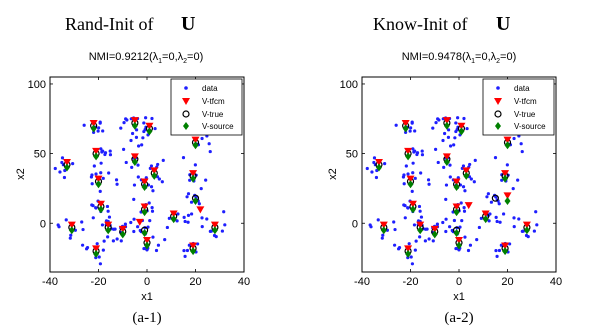  I want to click on legend: data V-tfcm V-true V-source, so click(518, 107).